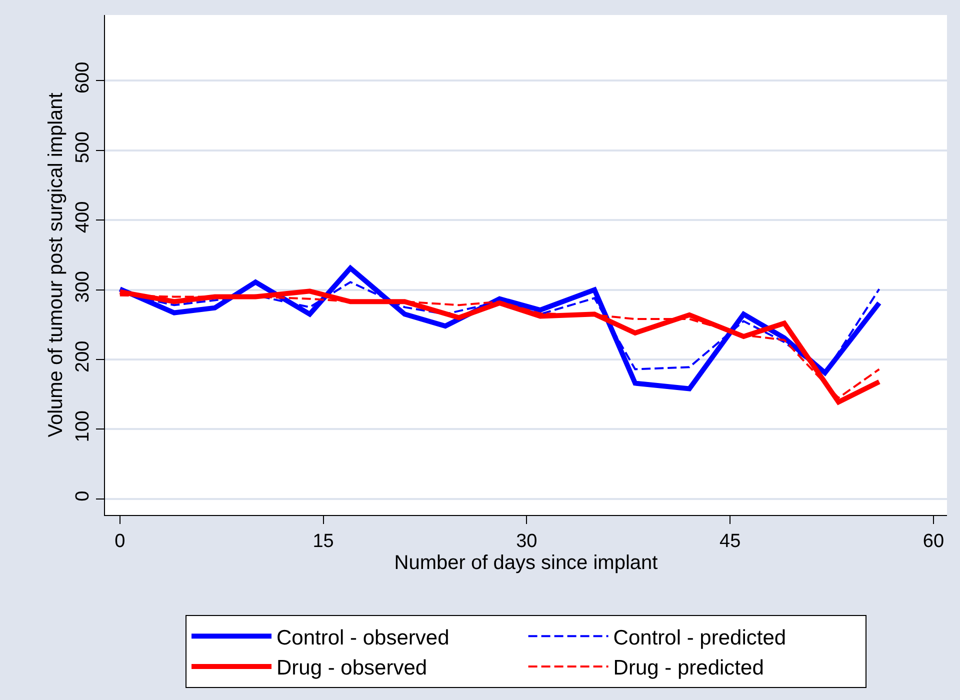  What do you see at coordinates (730, 541) in the screenshot?
I see `x-tick-label: 45` at bounding box center [730, 541].